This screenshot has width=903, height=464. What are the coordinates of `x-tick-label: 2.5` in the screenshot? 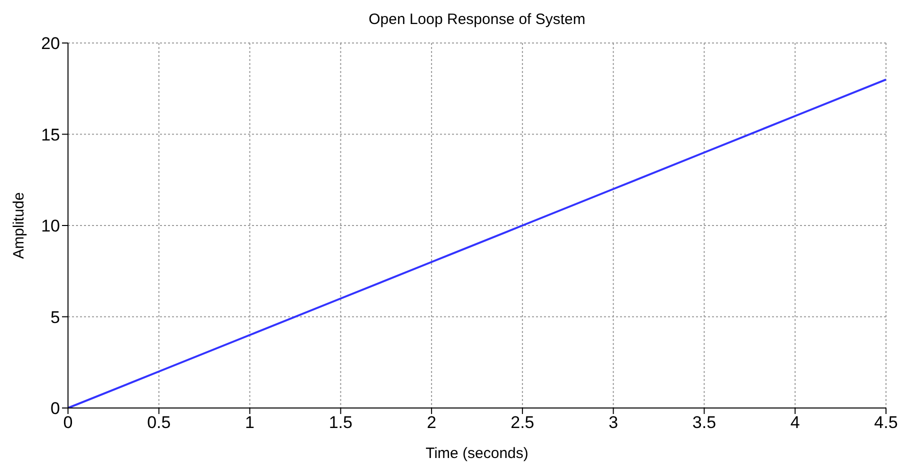 It's located at (522, 422).